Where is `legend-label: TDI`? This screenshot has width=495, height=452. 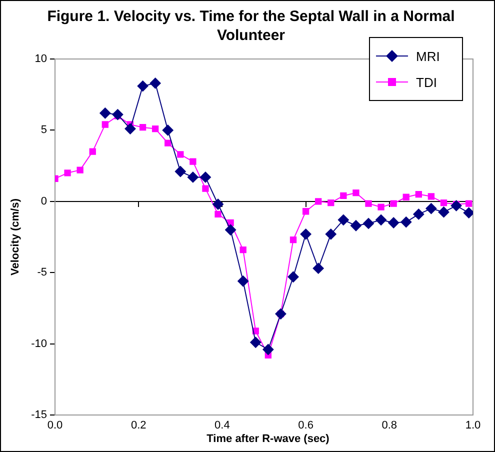 legend-label: TDI is located at coordinates (426, 82).